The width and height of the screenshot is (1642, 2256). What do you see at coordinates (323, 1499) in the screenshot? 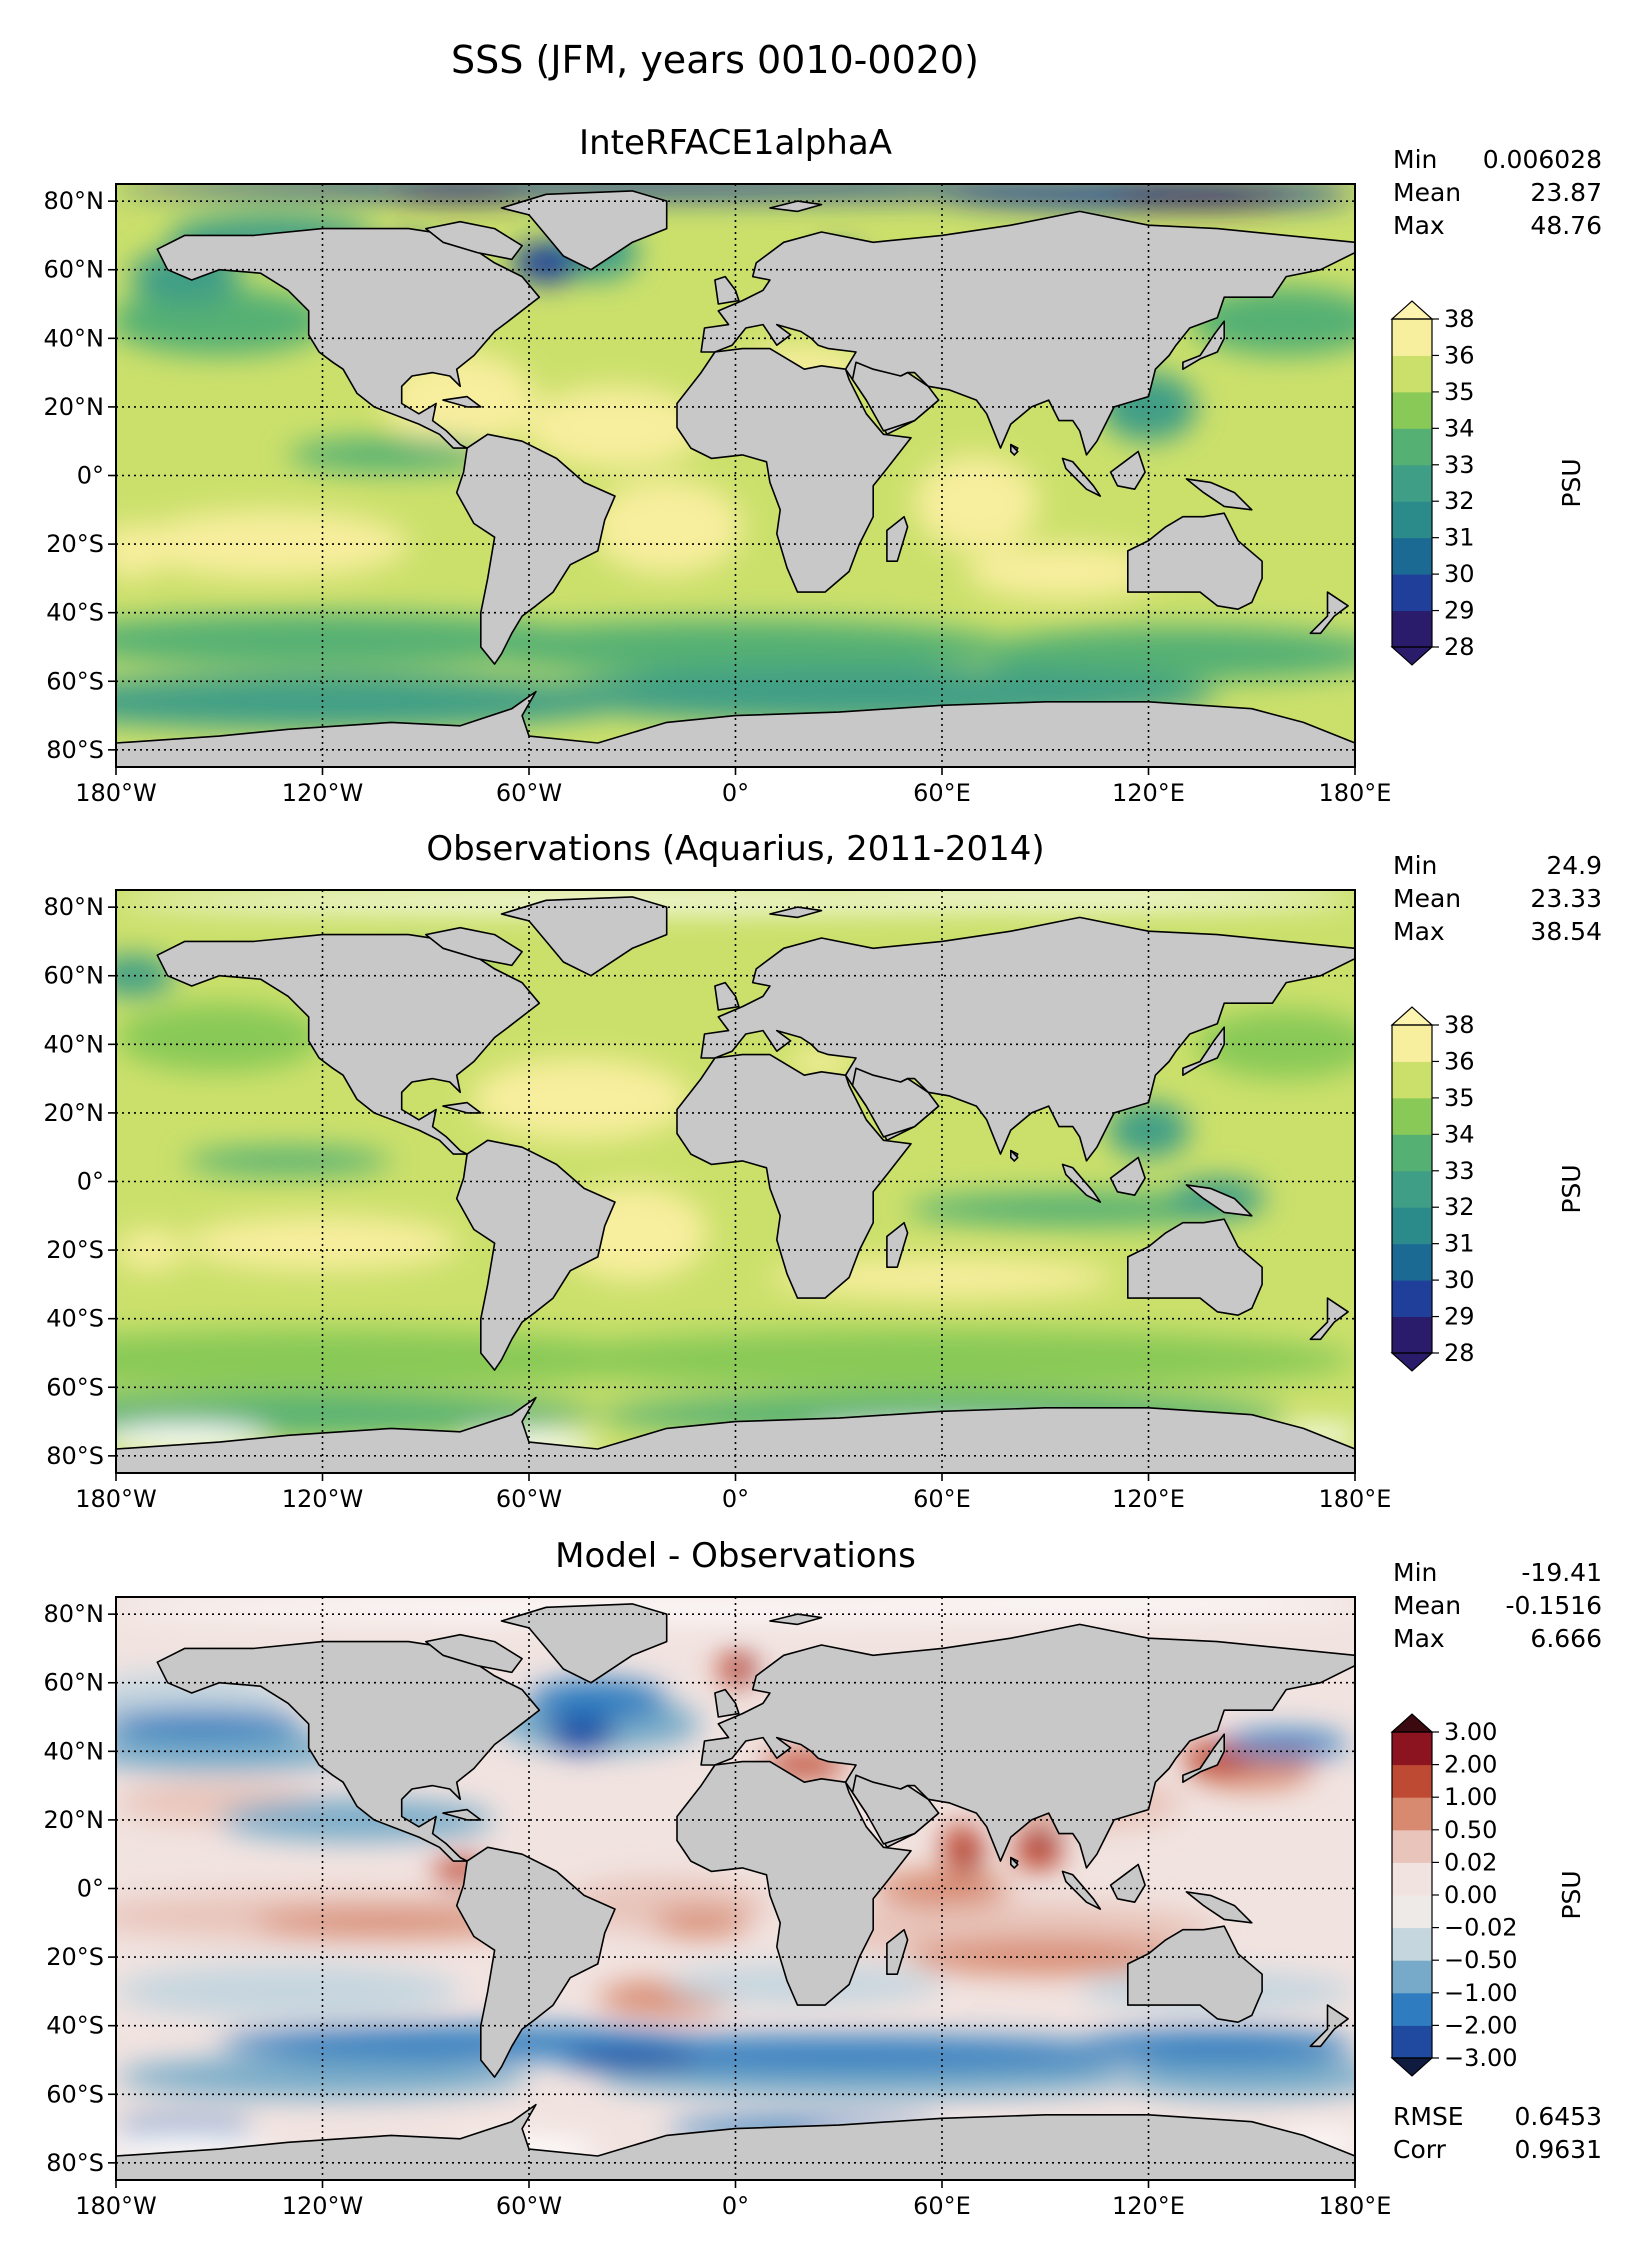
I see `x-tick-label: 120°W` at bounding box center [323, 1499].